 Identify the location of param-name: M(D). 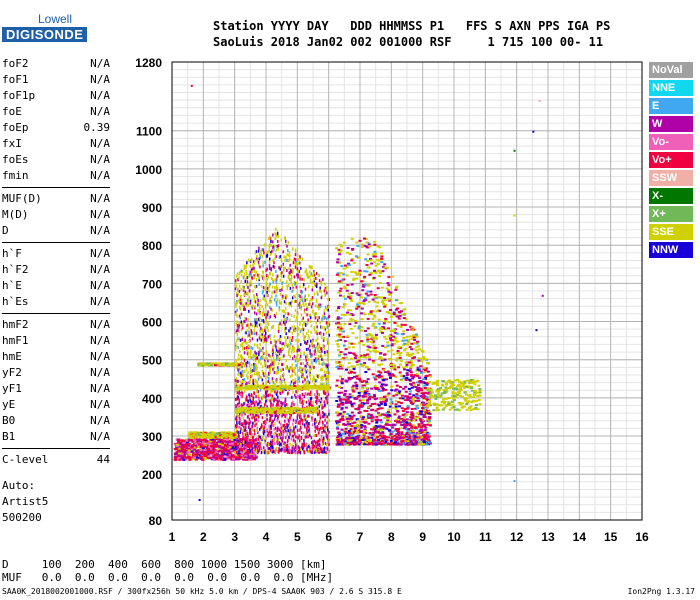
(15, 214).